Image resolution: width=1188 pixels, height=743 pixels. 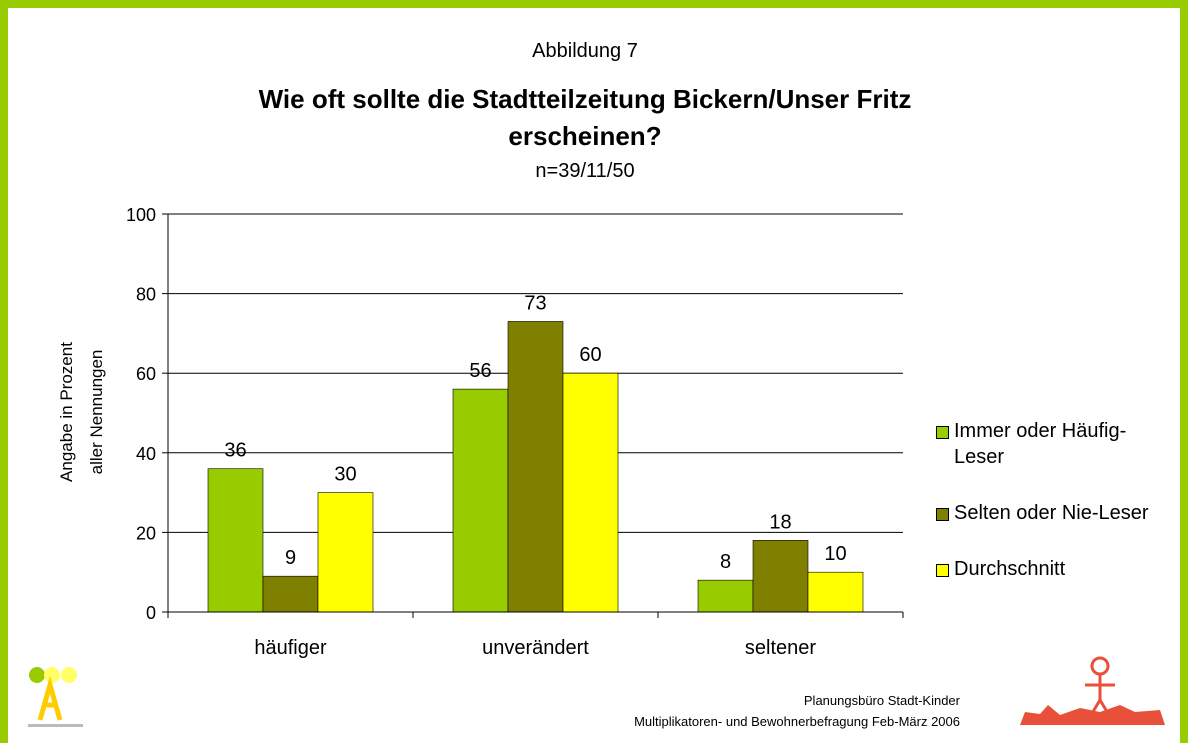 I want to click on y-tick-label: 40, so click(x=146, y=454).